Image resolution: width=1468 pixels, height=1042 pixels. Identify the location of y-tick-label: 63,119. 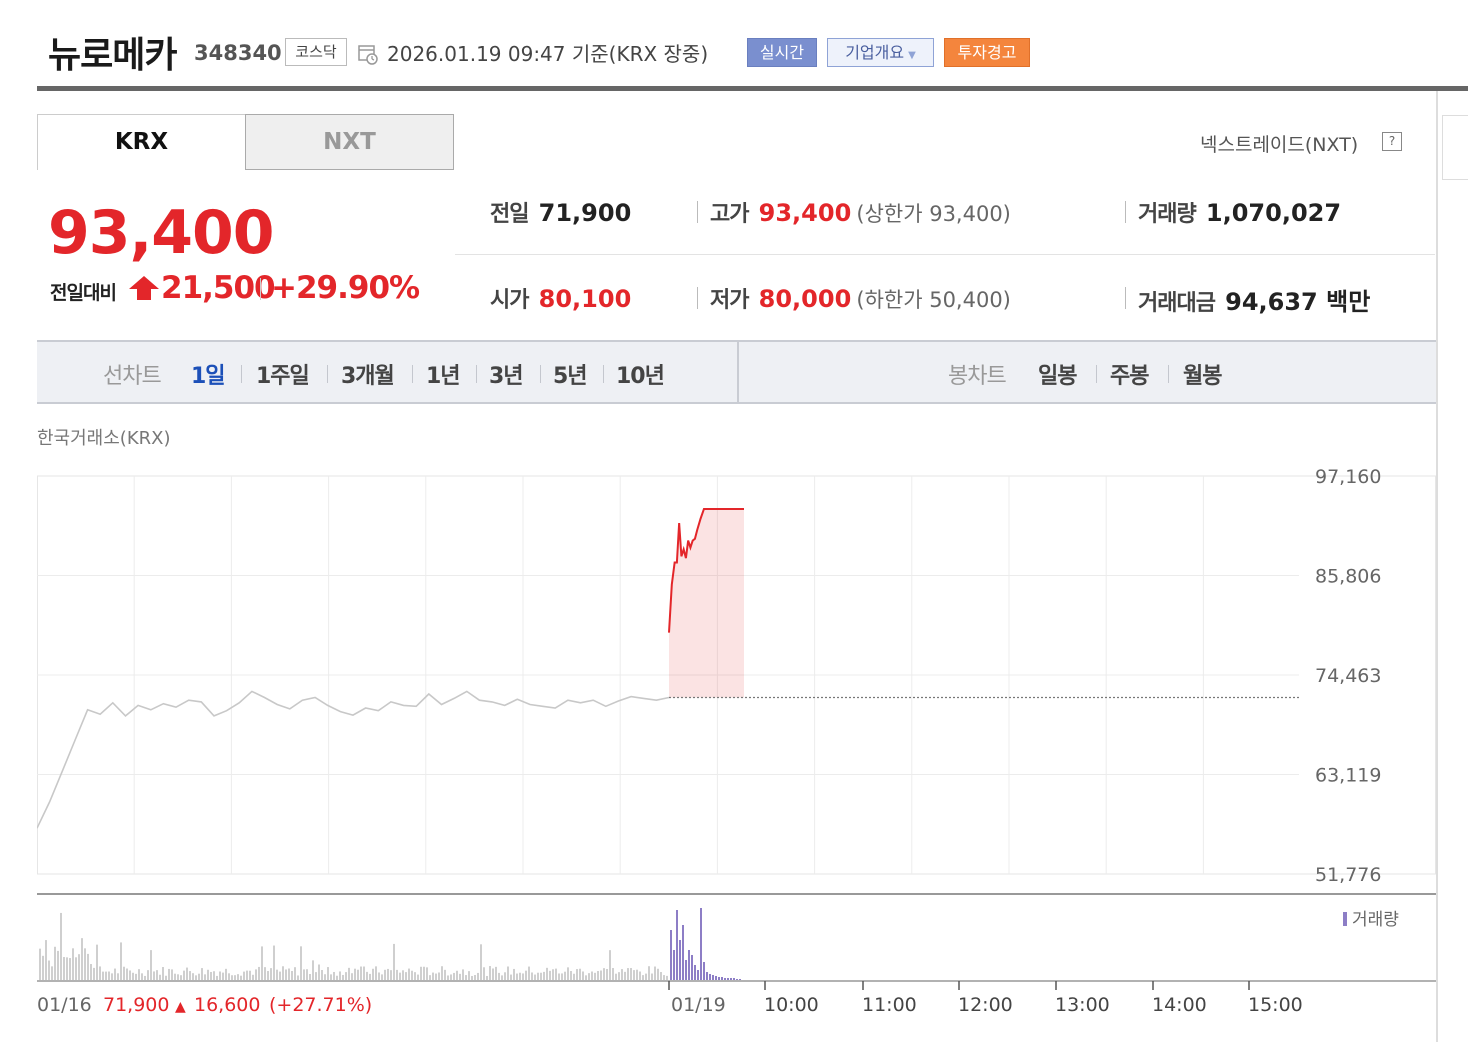
(1348, 776).